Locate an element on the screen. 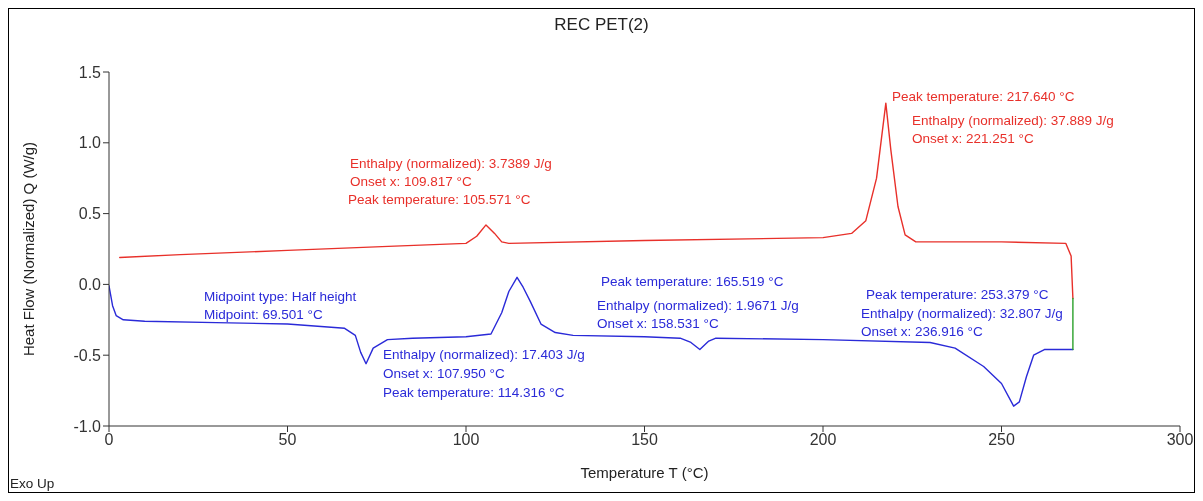 This screenshot has width=1203, height=501. x-tick-label: 300 is located at coordinates (1180, 440).